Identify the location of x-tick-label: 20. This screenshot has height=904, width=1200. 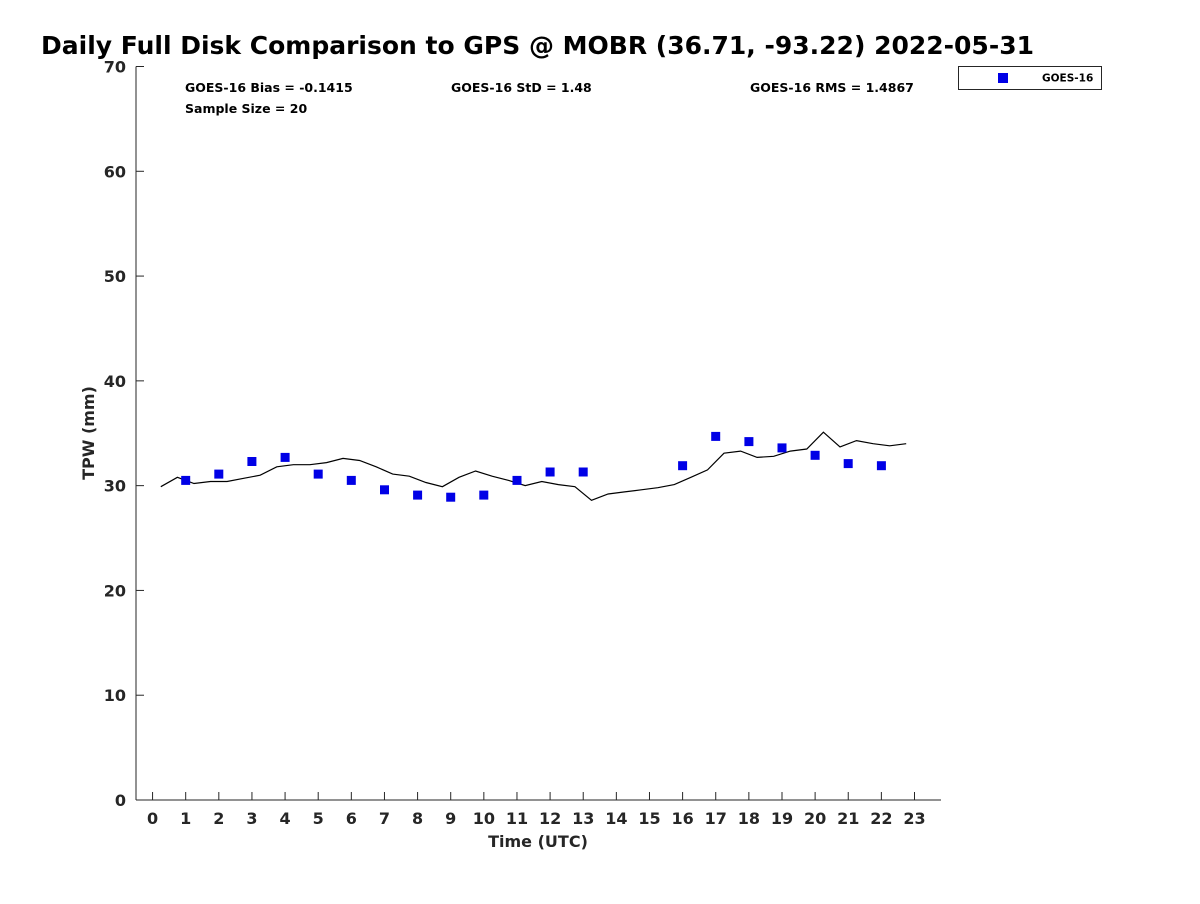
(815, 818).